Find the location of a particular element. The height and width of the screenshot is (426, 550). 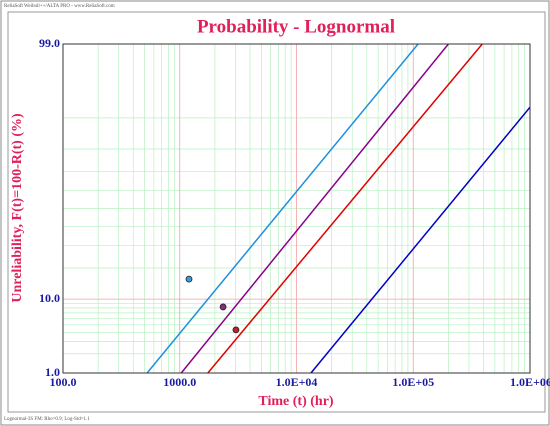

y-tick-label: 1.0 is located at coordinates (52, 372).